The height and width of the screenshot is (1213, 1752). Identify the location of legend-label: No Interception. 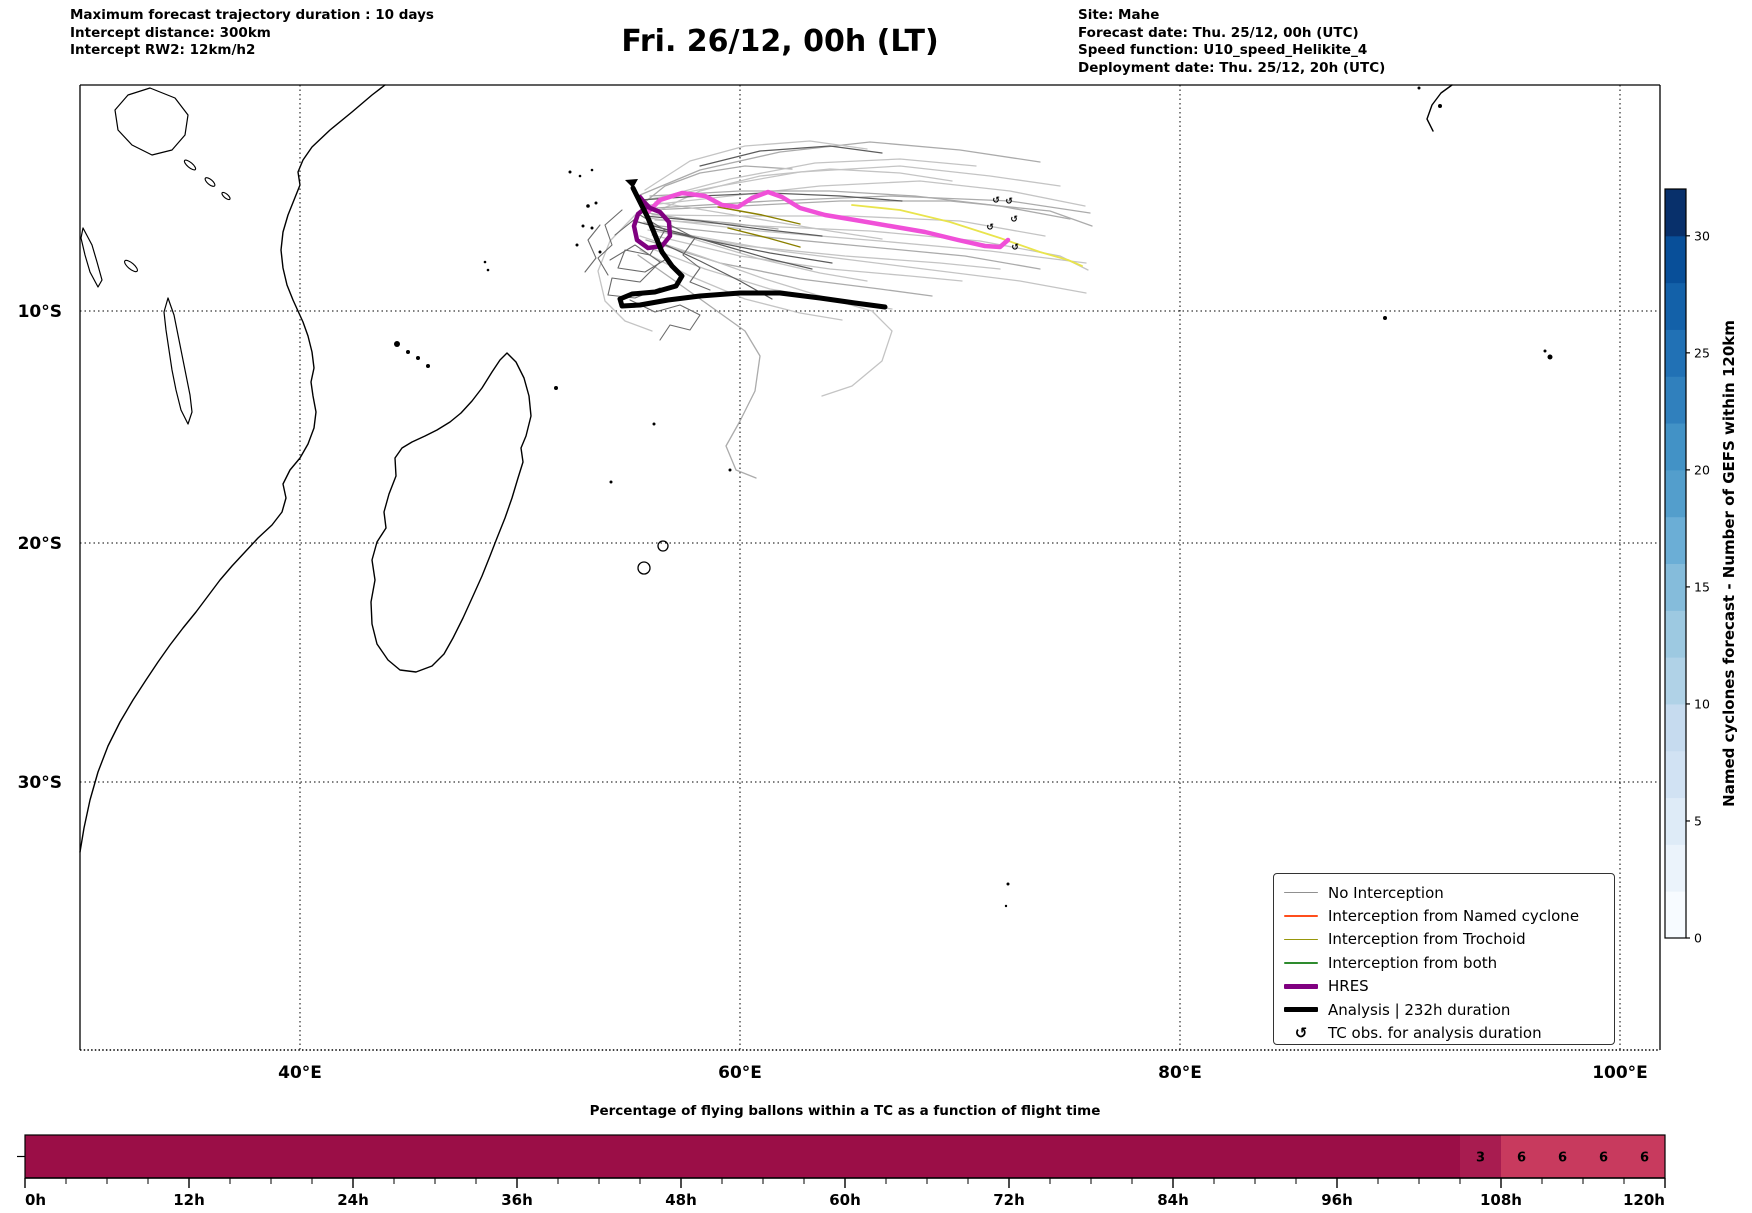
(1386, 892).